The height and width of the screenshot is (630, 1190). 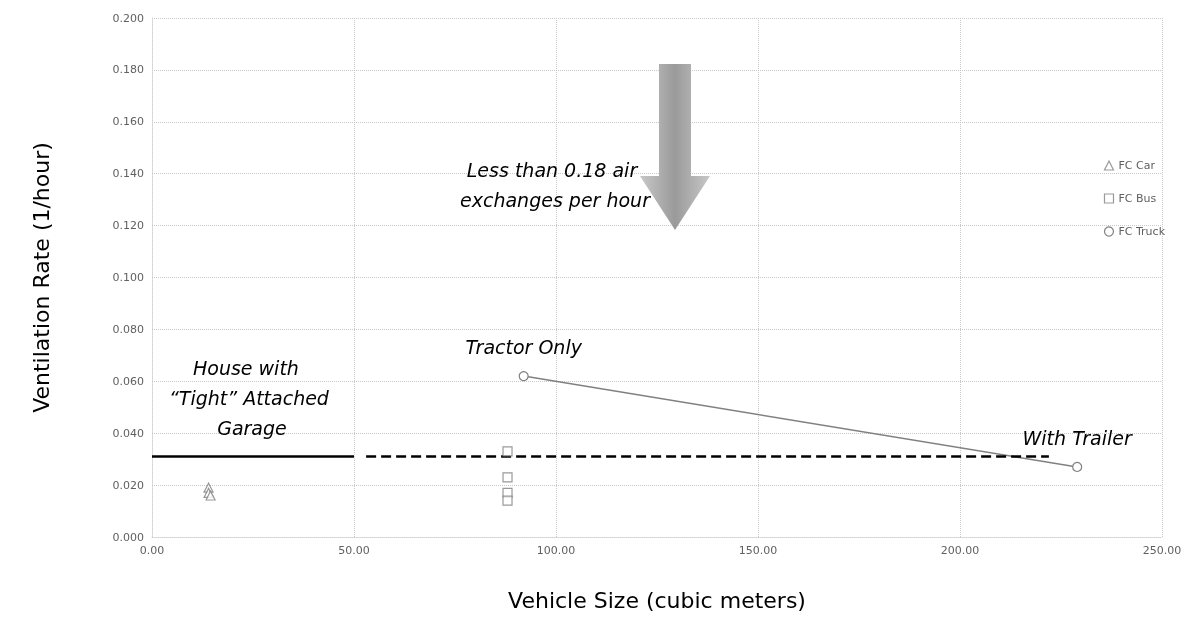 I want to click on y-tick-label: 0.200, so click(x=128, y=18).